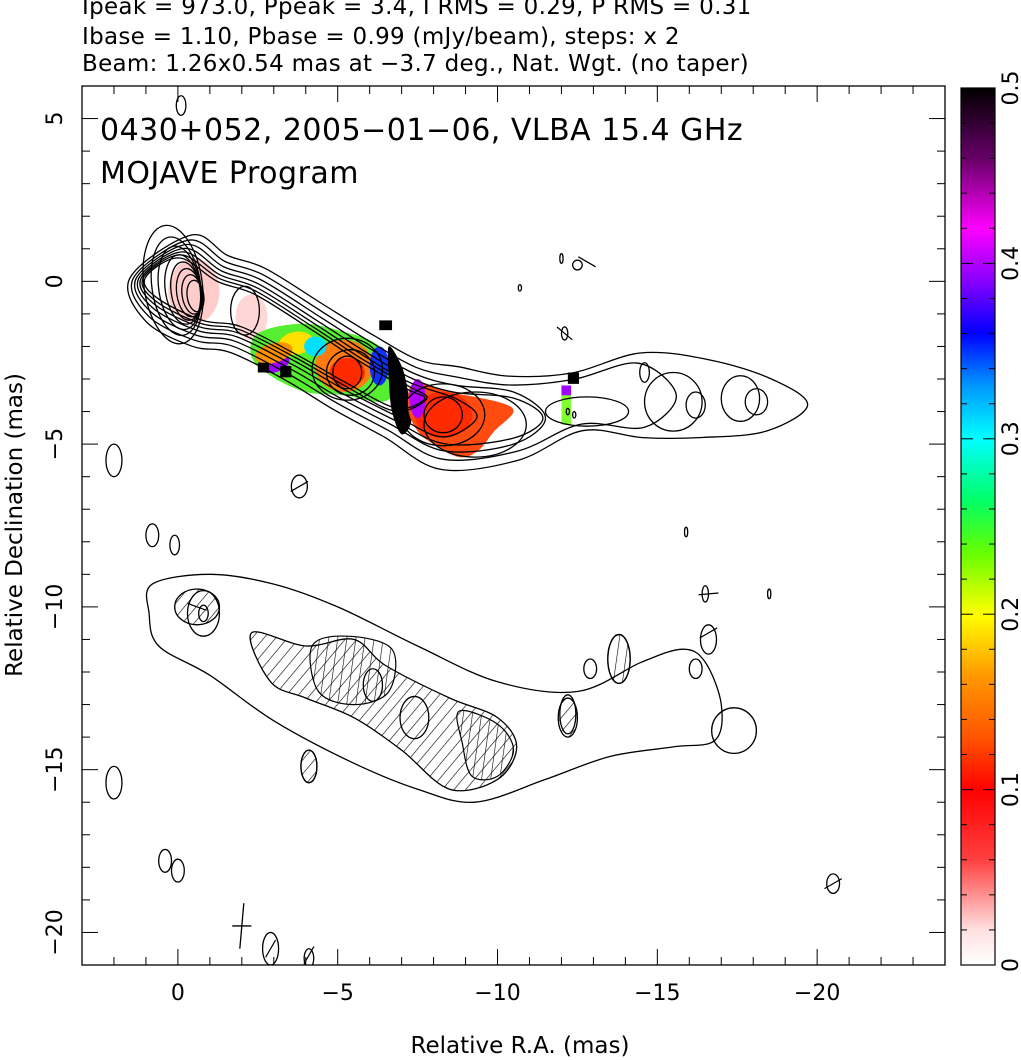 This screenshot has height=1060, width=1021. What do you see at coordinates (55, 769) in the screenshot?
I see `y-tick-label: −15` at bounding box center [55, 769].